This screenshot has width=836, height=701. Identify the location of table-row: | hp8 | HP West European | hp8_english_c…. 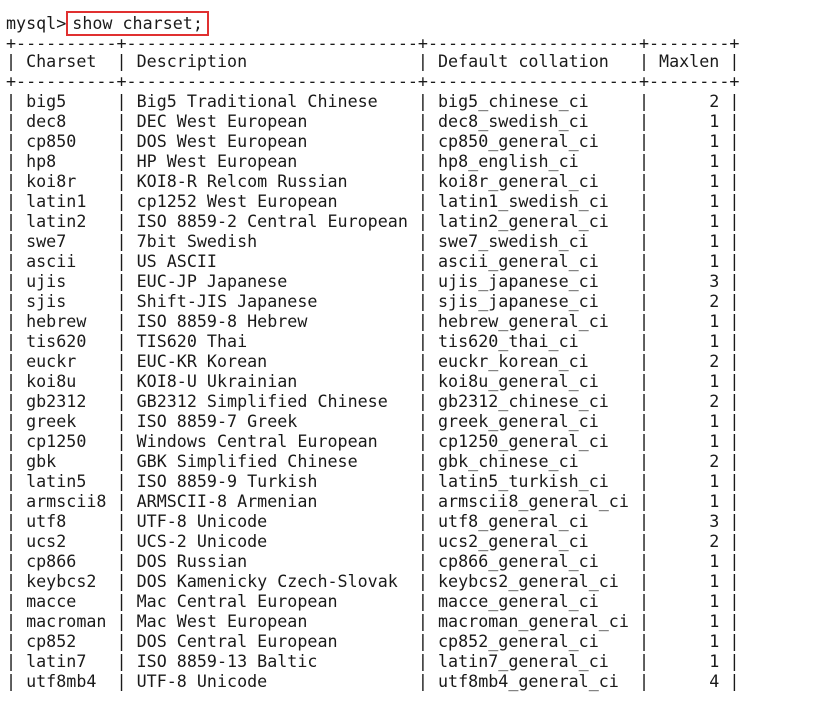
(373, 161).